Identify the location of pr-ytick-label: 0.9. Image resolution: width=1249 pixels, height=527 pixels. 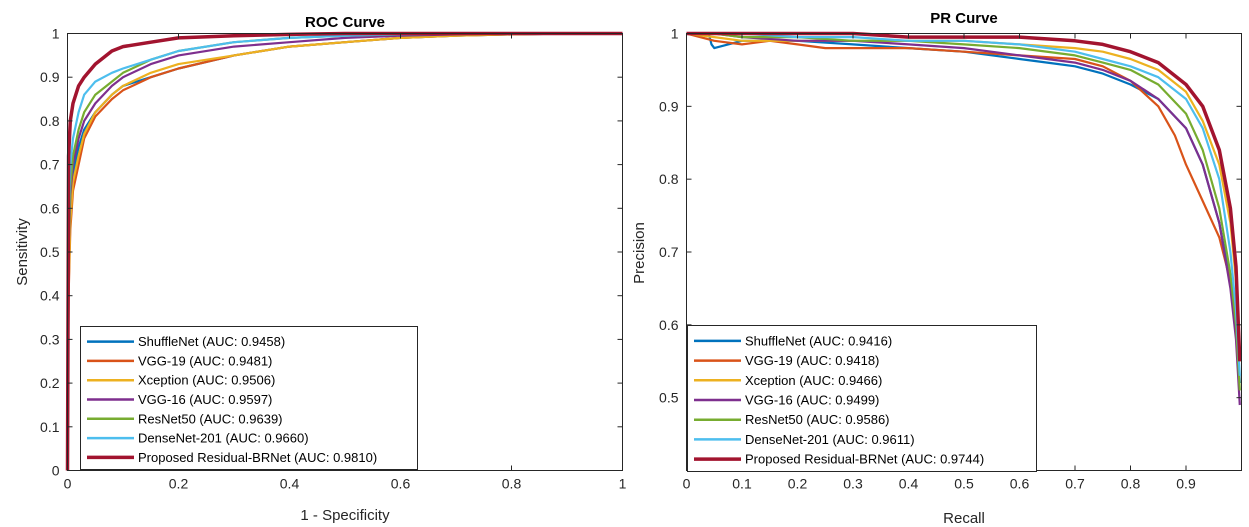
(669, 106).